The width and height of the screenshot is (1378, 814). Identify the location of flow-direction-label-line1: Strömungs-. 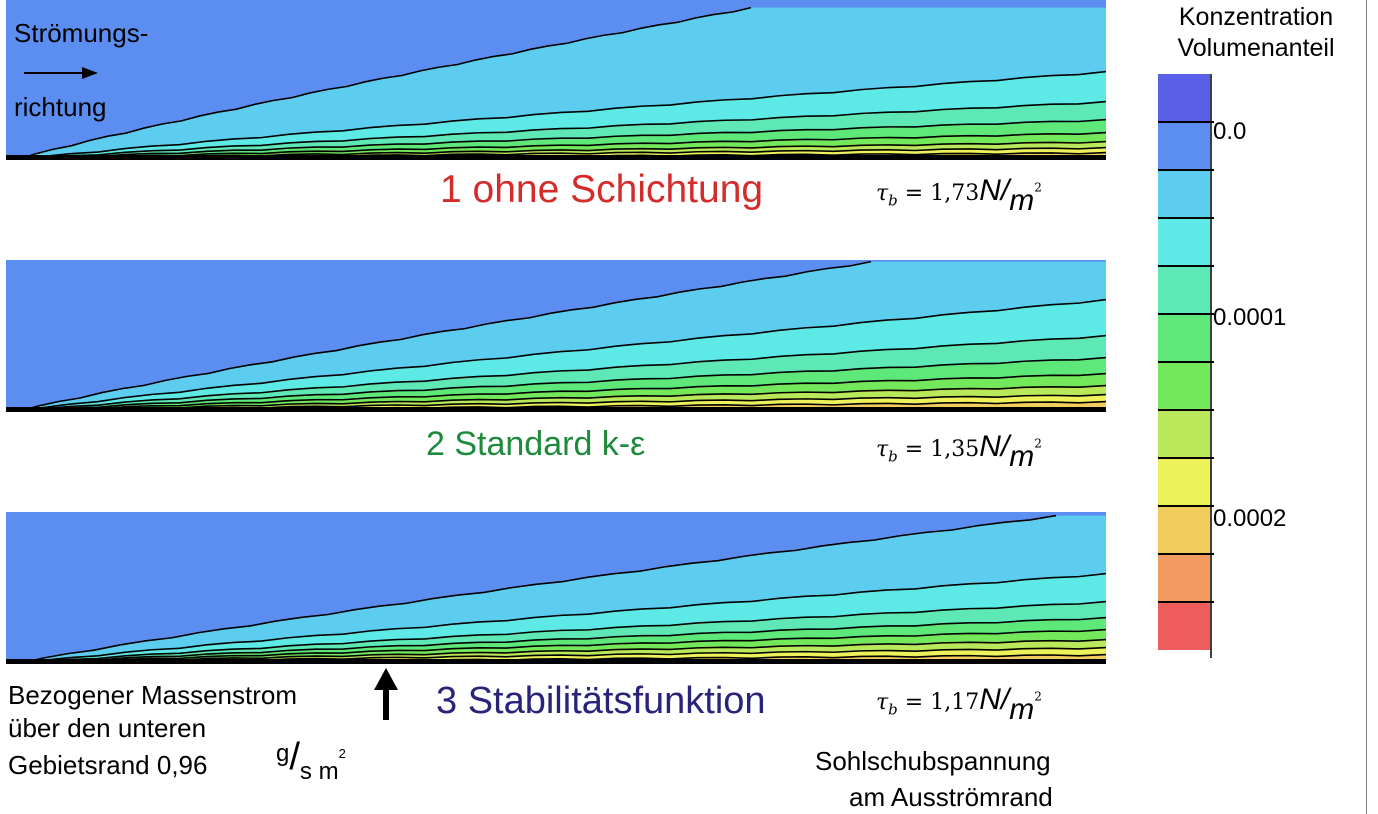
(81, 33).